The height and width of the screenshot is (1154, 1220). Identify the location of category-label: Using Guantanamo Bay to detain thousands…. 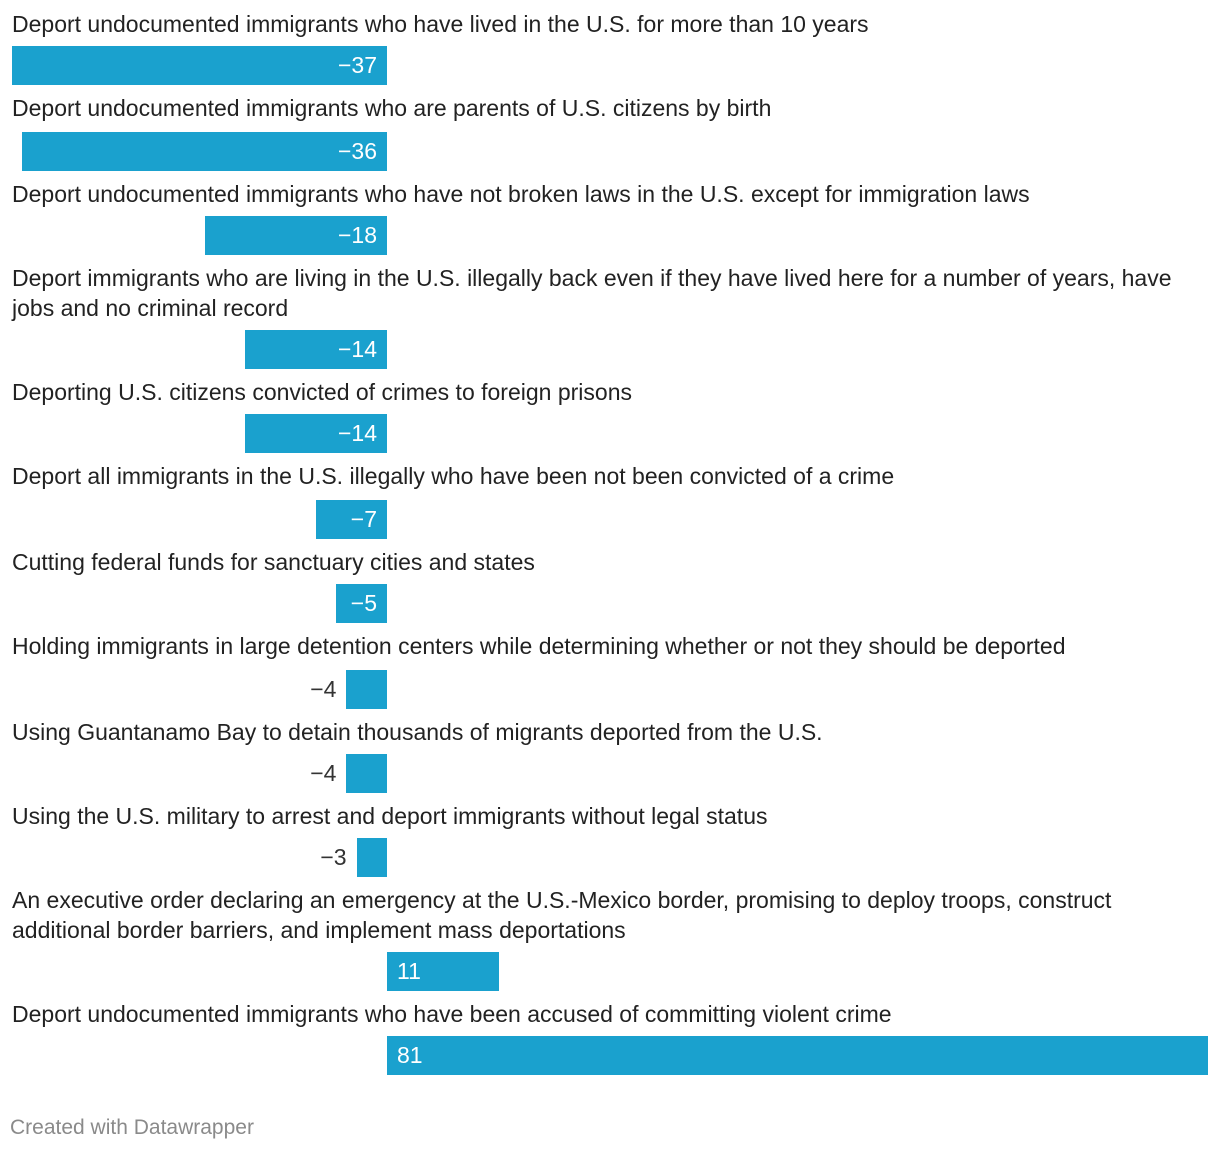
(417, 732).